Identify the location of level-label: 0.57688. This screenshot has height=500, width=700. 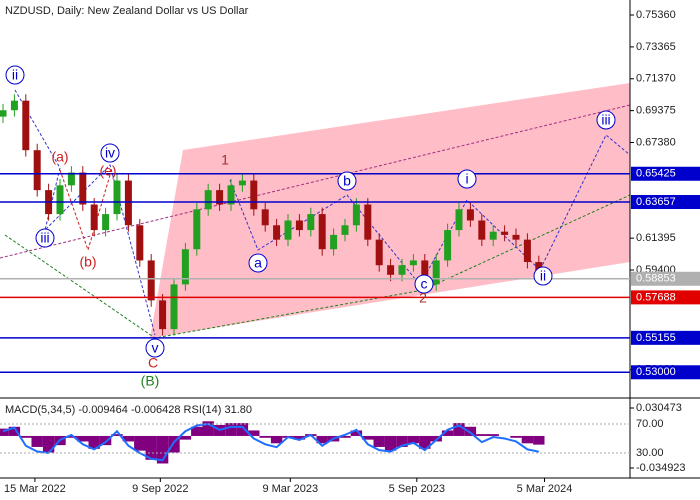
(656, 297).